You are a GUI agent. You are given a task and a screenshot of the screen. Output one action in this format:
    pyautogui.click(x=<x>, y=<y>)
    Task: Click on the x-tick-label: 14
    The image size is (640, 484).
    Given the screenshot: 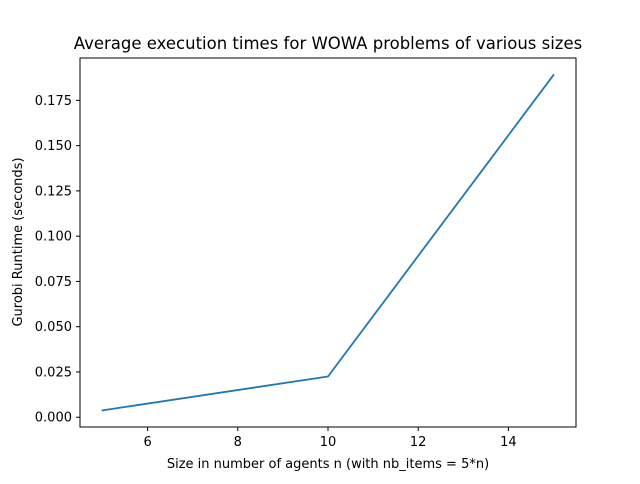 What is the action you would take?
    pyautogui.click(x=508, y=442)
    